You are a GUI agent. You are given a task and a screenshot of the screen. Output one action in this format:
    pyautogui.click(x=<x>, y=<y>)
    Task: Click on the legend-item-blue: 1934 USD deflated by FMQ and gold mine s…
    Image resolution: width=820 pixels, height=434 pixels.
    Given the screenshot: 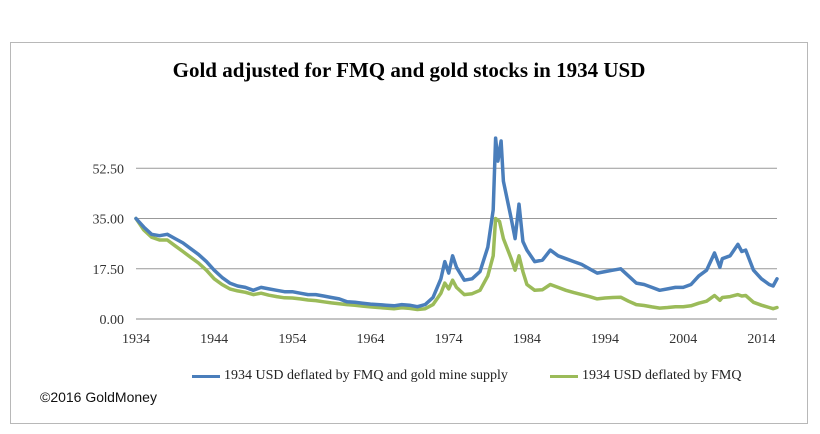 What is the action you would take?
    pyautogui.click(x=350, y=376)
    